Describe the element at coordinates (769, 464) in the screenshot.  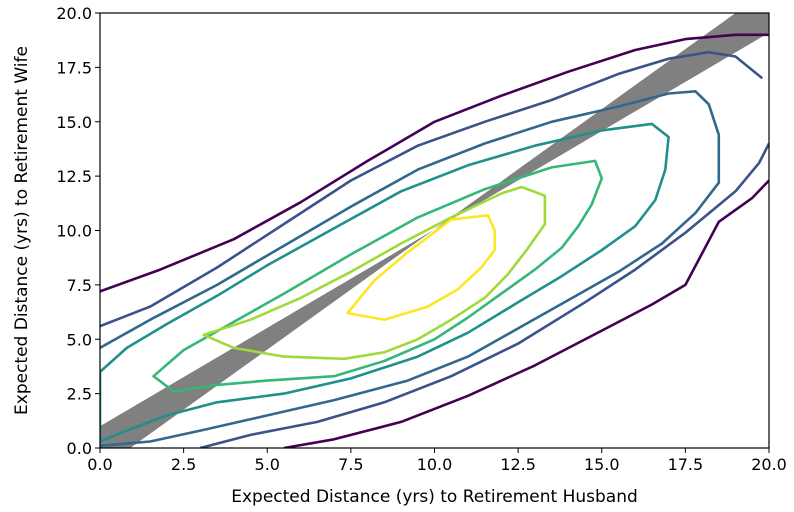
I see `x-tick-label: 20.0` at that location.